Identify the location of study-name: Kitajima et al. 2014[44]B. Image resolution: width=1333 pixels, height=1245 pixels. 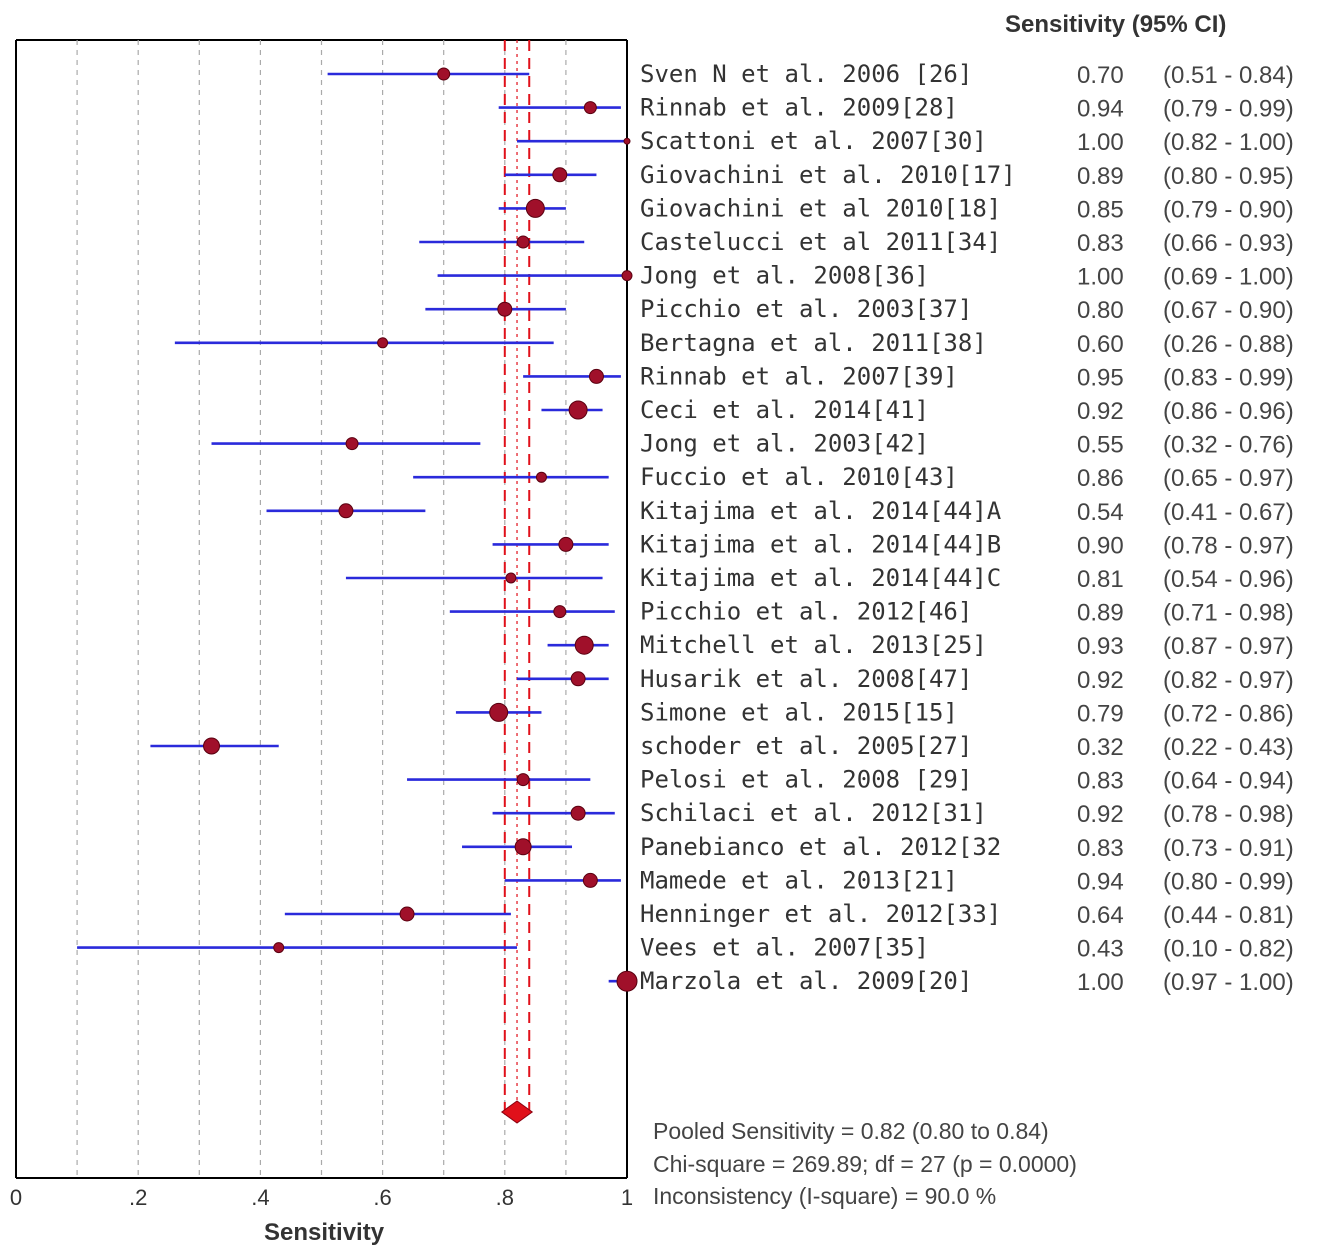
(820, 544).